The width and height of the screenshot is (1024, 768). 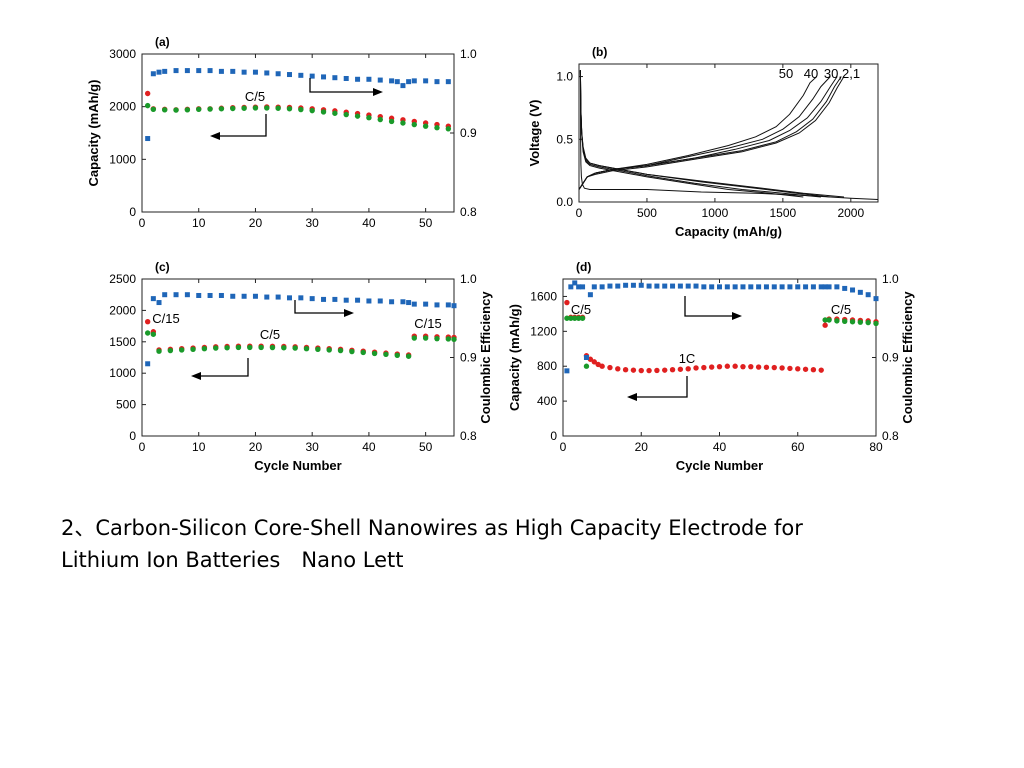 What do you see at coordinates (715, 213) in the screenshot?
I see `x-tick-label: 1000` at bounding box center [715, 213].